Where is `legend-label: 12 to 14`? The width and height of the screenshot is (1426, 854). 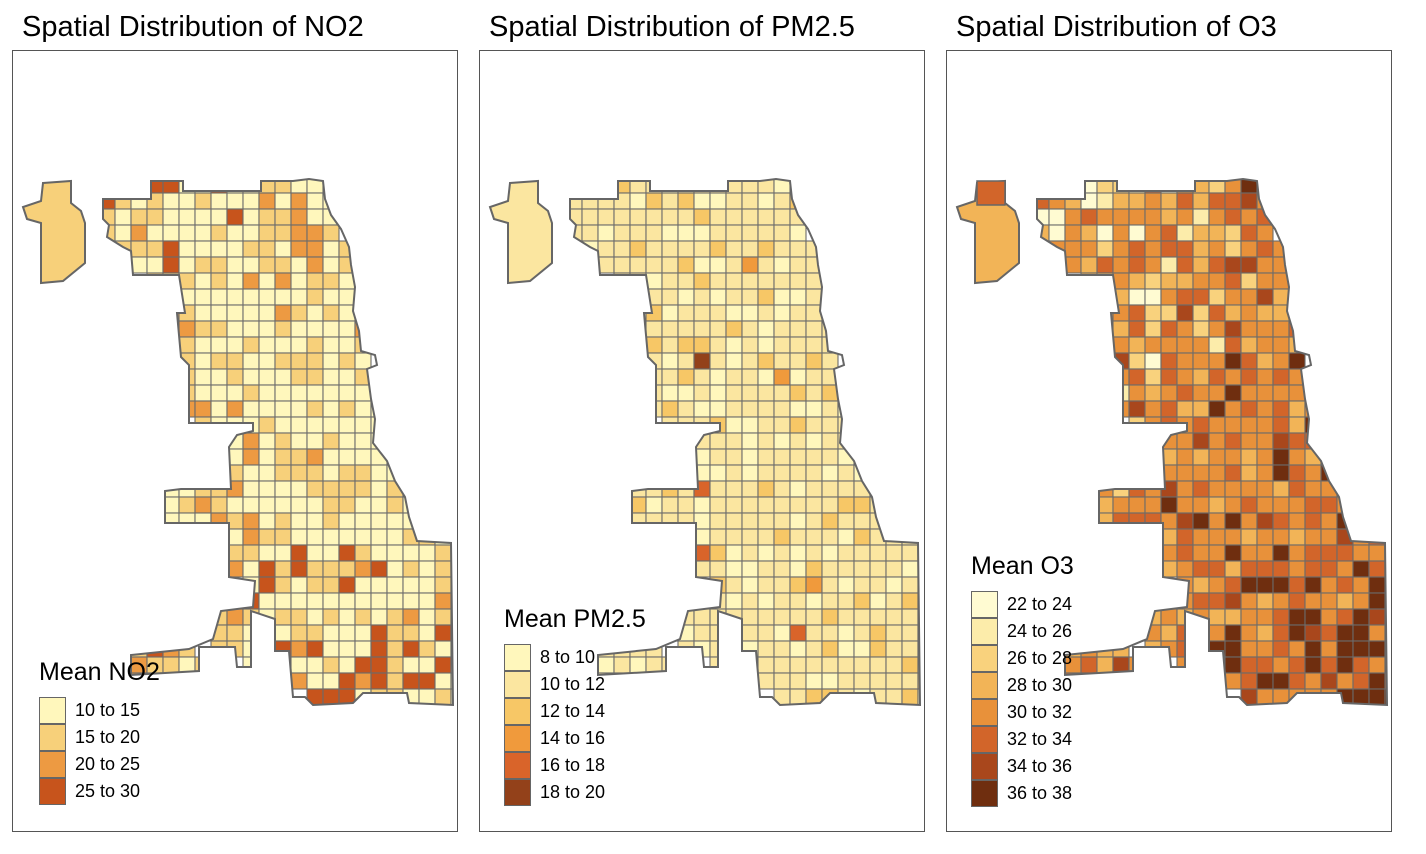
legend-label: 12 to 14 is located at coordinates (573, 711).